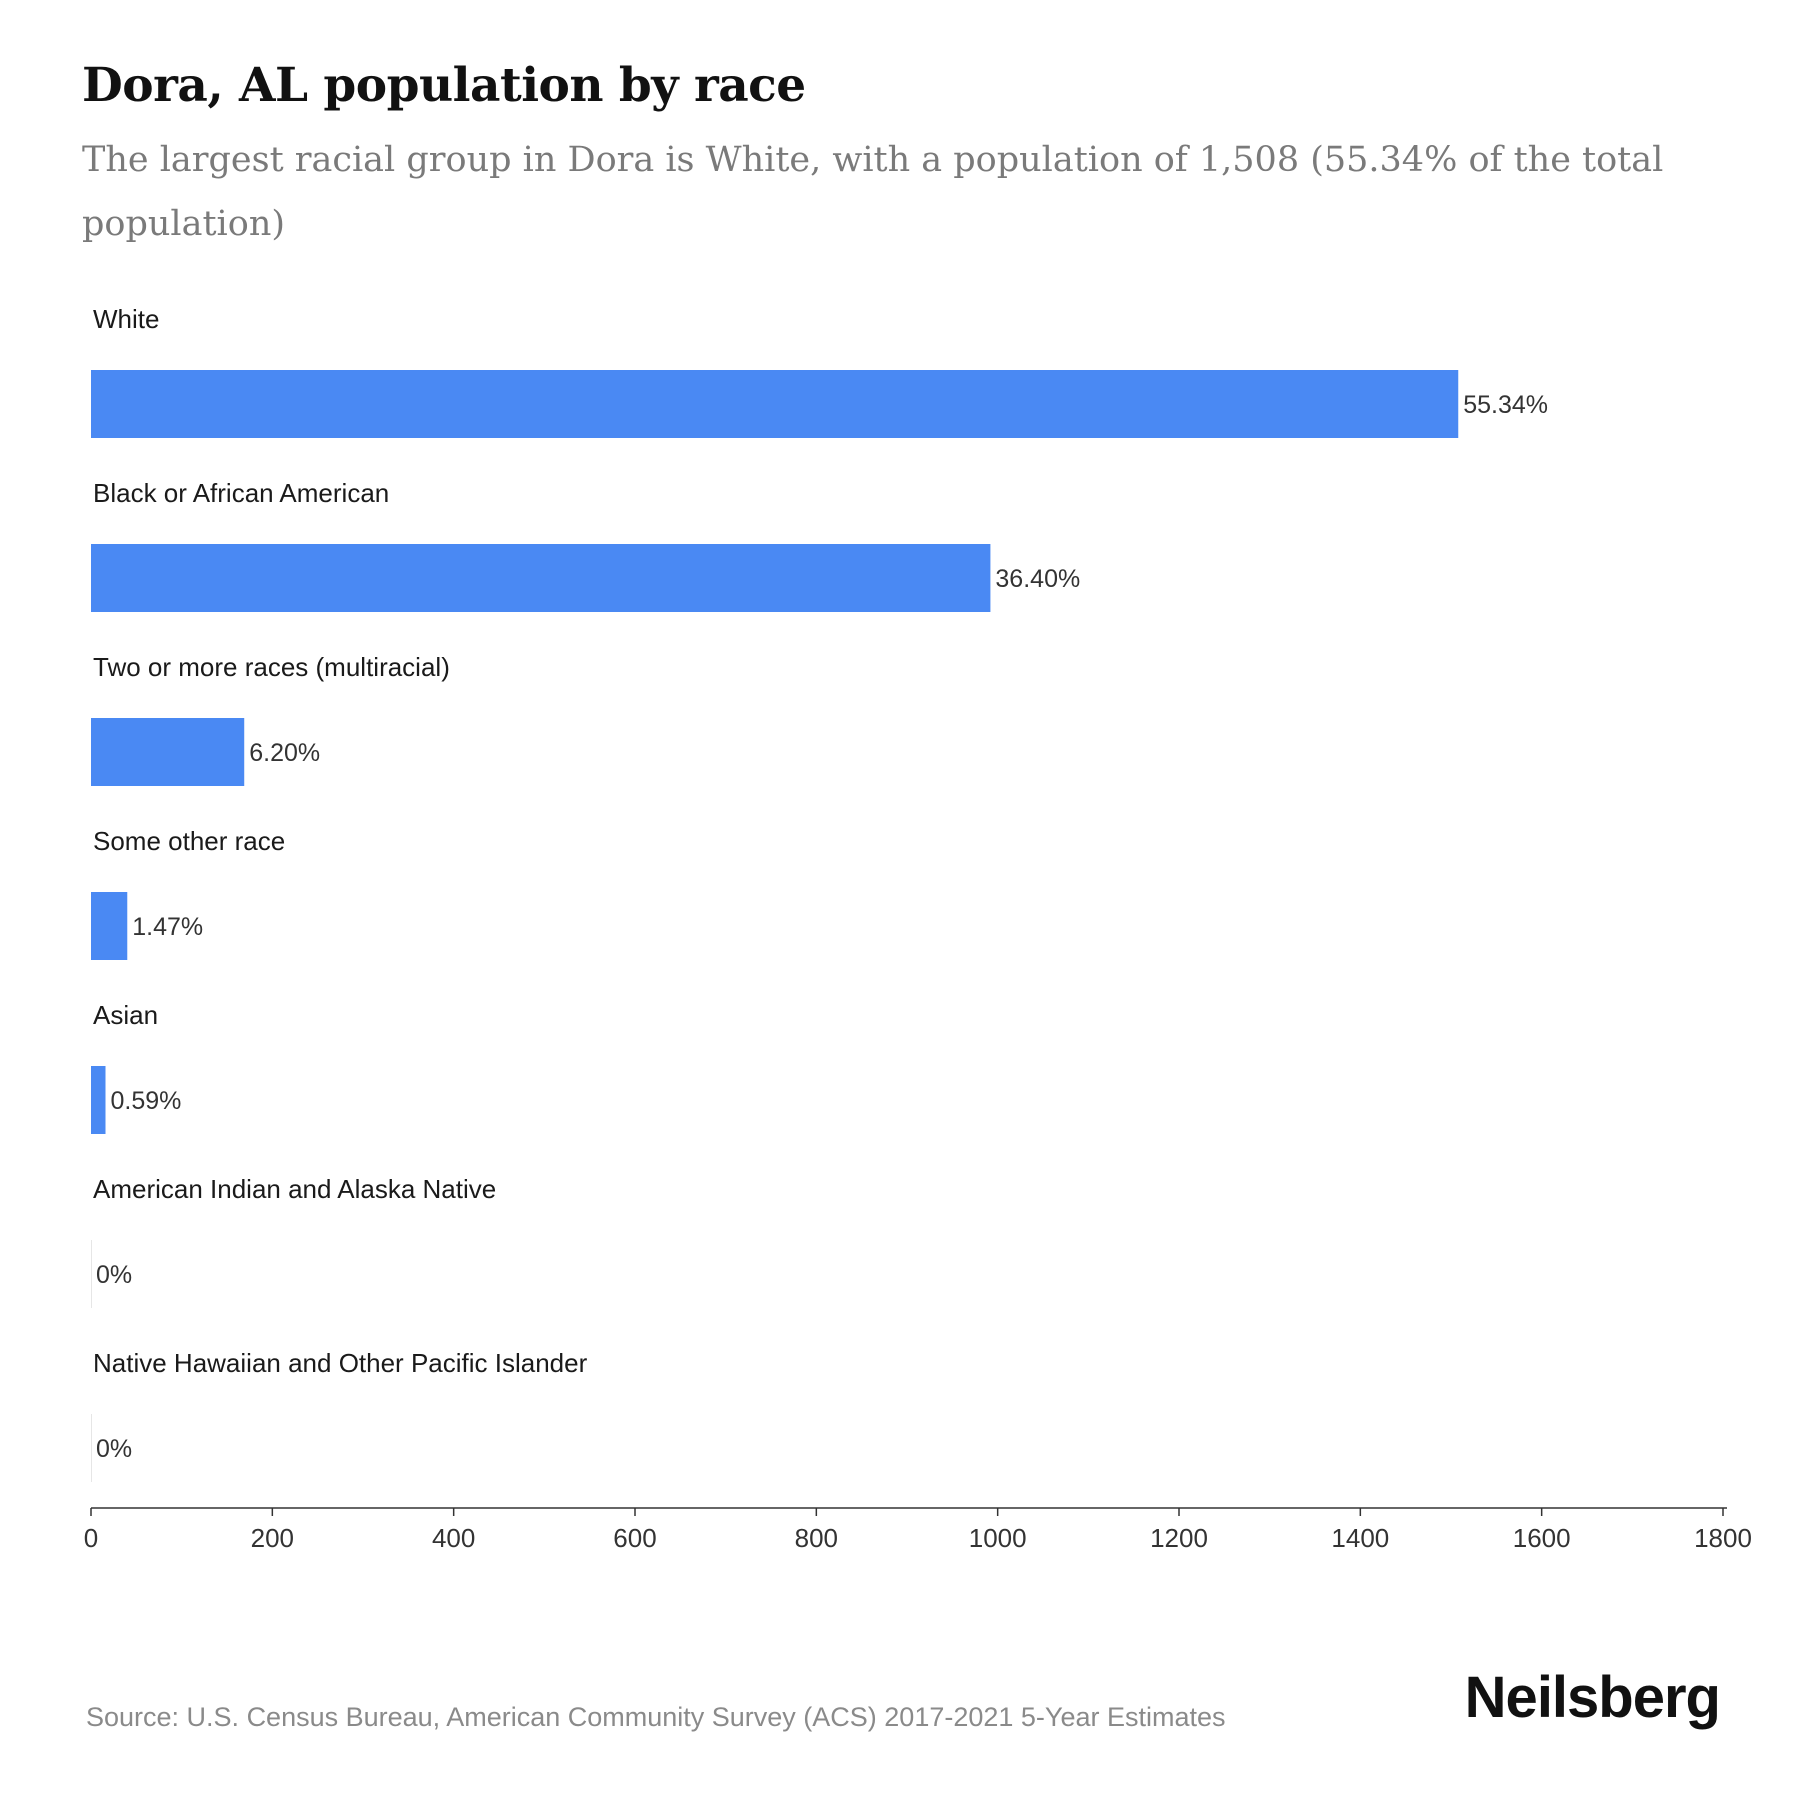 The height and width of the screenshot is (1800, 1800). Describe the element at coordinates (271, 667) in the screenshot. I see `category-label: Two or more races (multiracial)` at that location.